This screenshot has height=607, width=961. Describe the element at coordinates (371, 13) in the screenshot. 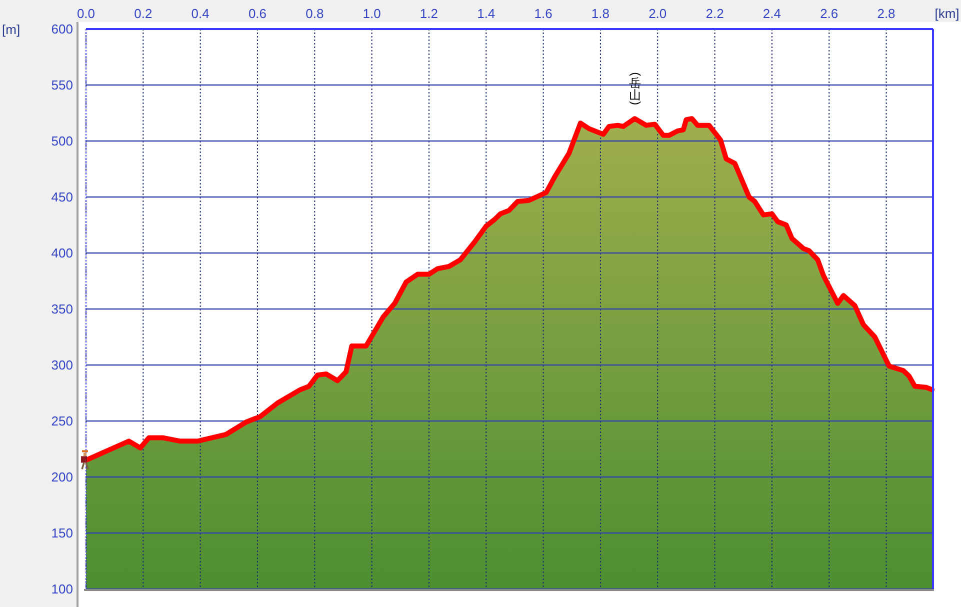

I see `x-tick-label: 1.0` at that location.